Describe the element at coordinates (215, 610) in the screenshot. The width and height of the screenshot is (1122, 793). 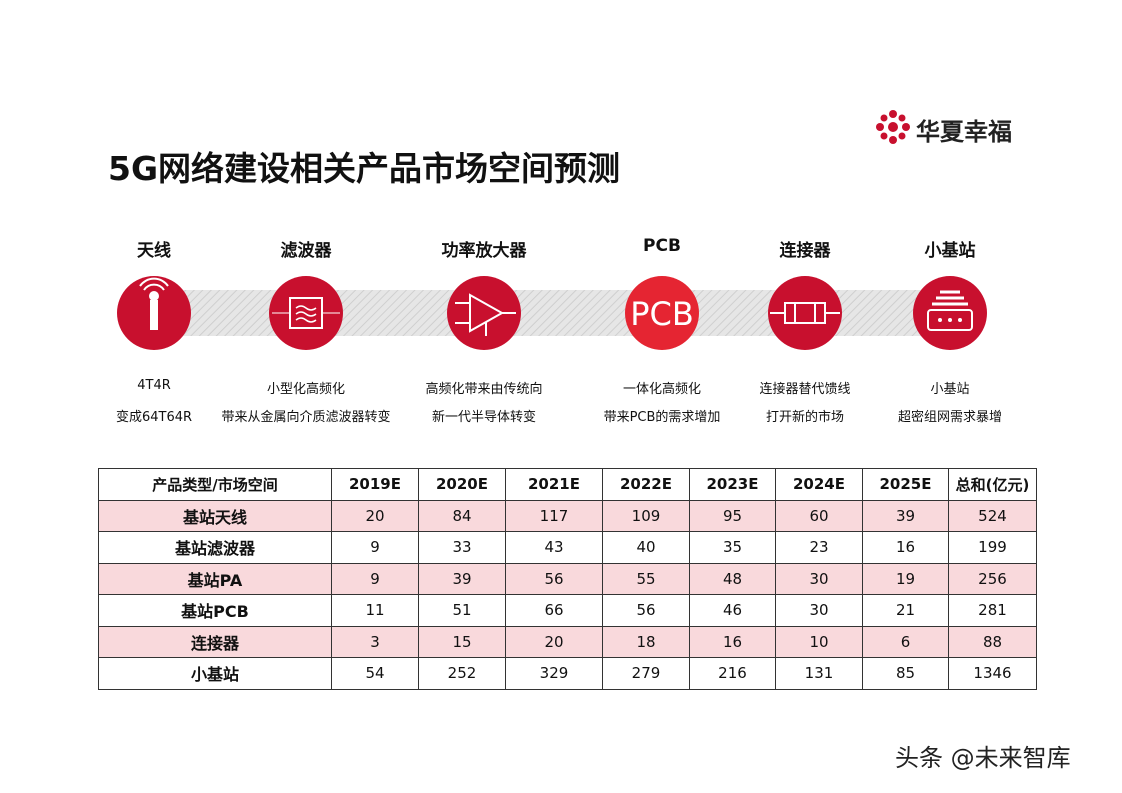
I see `row-label: 基站PCB` at that location.